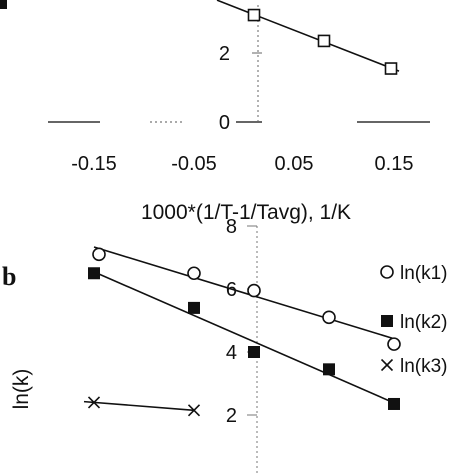  What do you see at coordinates (231, 321) in the screenshot?
I see `panel-b-tick-labels: 2 4 6 8` at bounding box center [231, 321].